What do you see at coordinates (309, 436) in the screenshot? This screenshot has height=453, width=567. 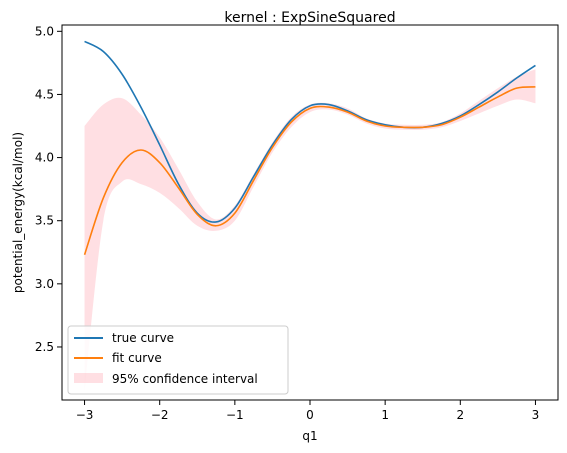 I see `x-axis-label: q1` at bounding box center [309, 436].